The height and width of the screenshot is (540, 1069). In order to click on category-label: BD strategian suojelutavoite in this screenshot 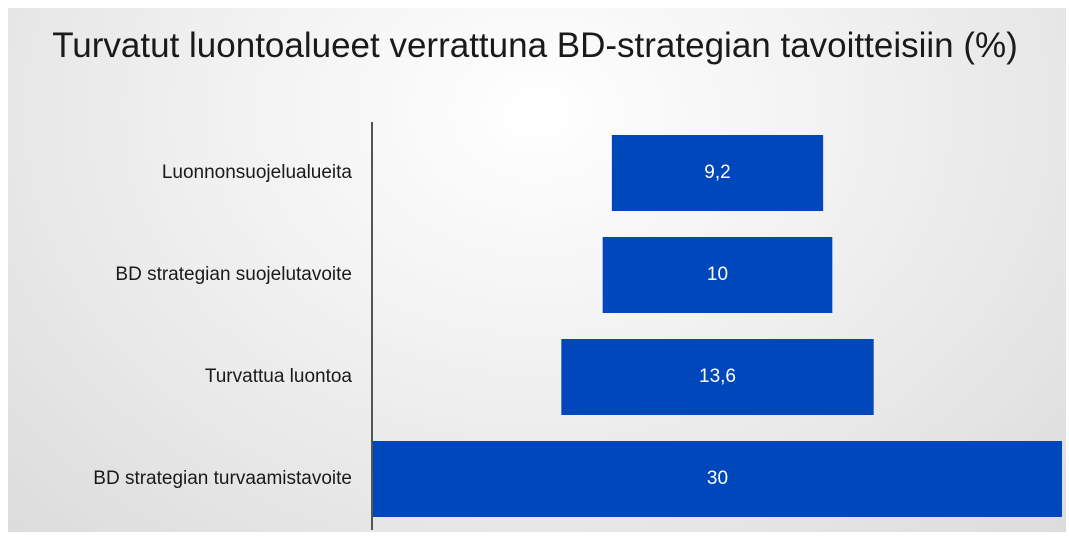, I will do `click(233, 274)`.